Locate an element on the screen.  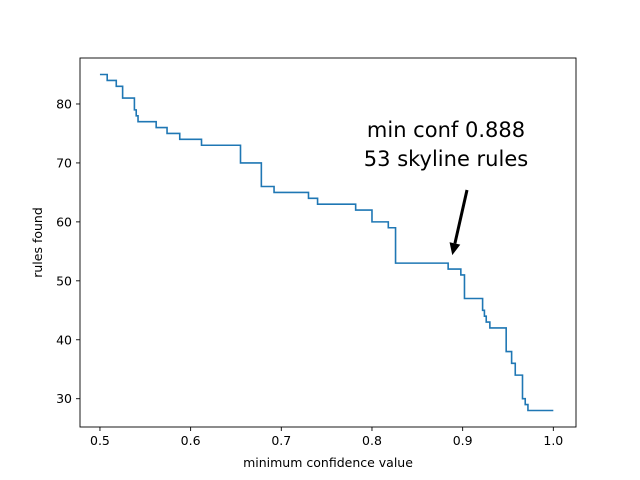
y-tick-label: 50 is located at coordinates (64, 280).